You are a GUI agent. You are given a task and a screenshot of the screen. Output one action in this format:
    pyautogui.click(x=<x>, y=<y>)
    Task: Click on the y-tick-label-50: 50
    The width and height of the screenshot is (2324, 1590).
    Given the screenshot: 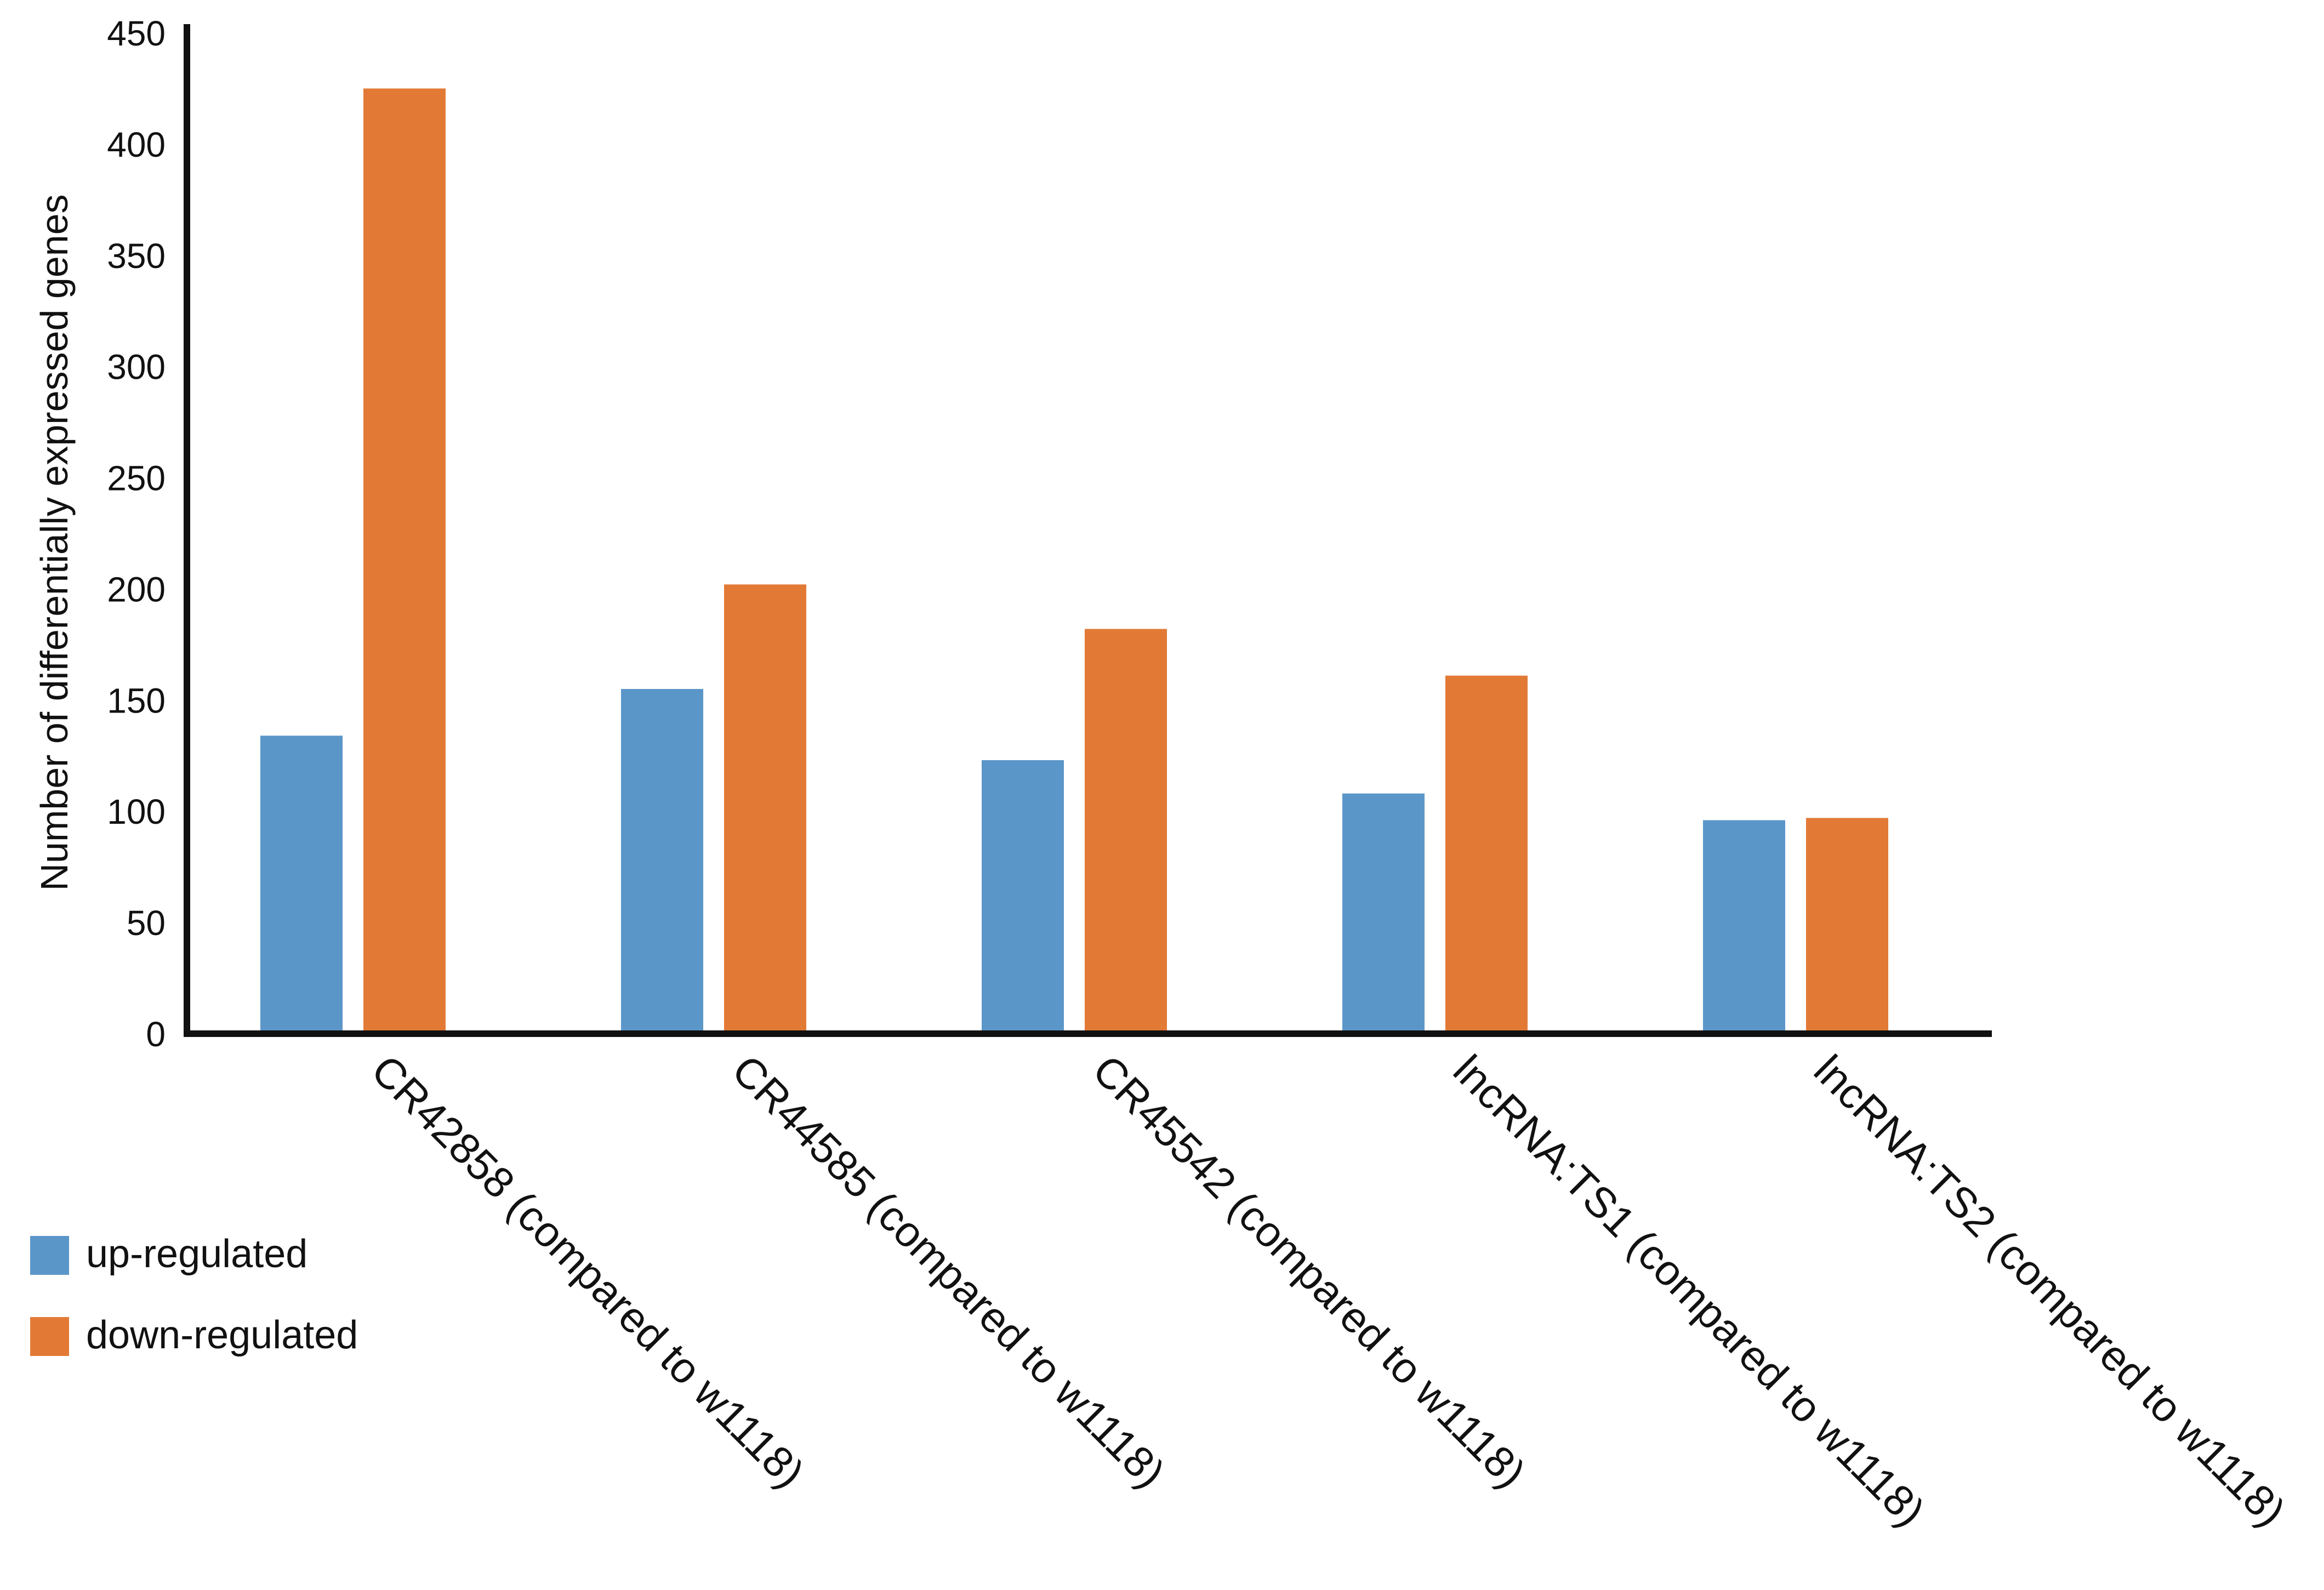 What is the action you would take?
    pyautogui.click(x=146, y=923)
    